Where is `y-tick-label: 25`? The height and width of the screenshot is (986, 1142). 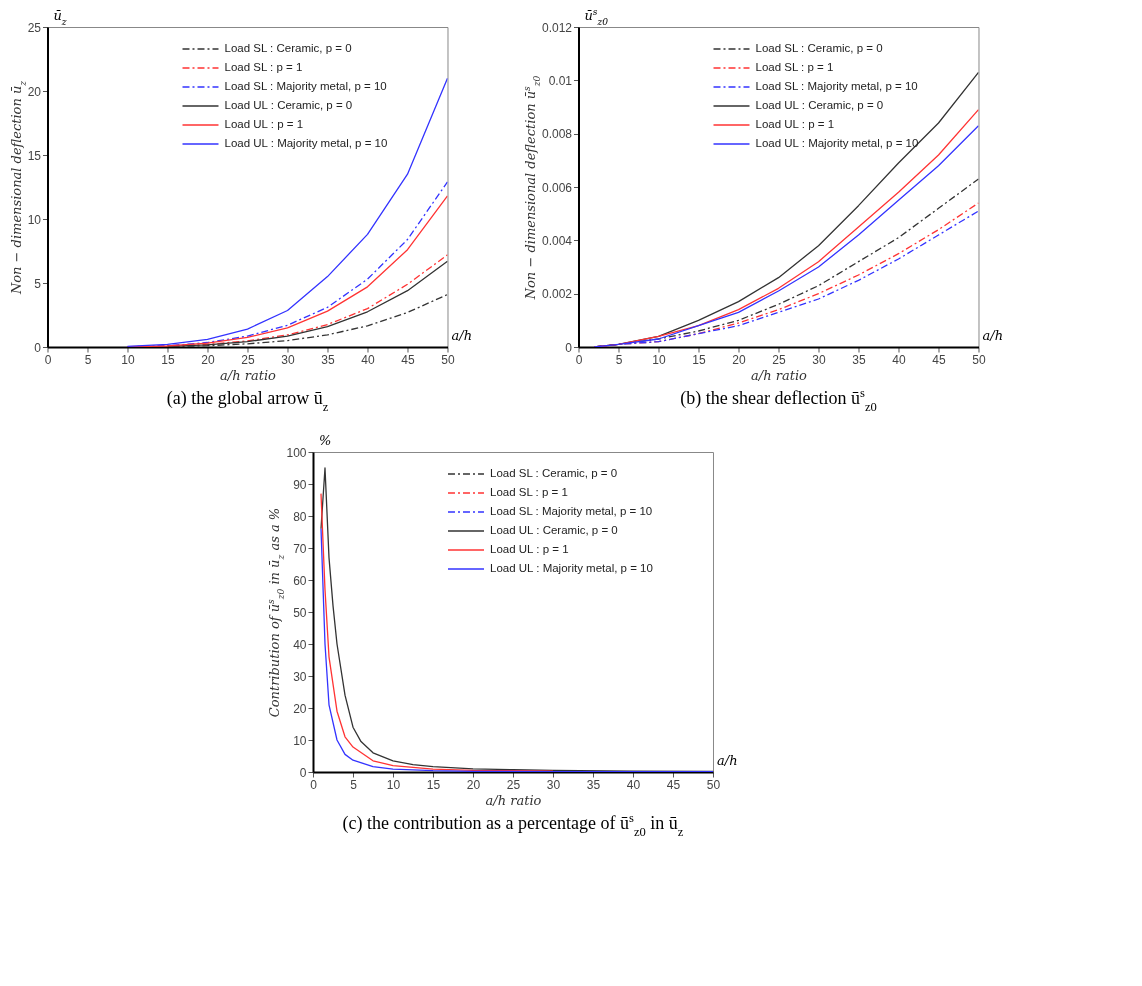 y-tick-label: 25 is located at coordinates (34, 27).